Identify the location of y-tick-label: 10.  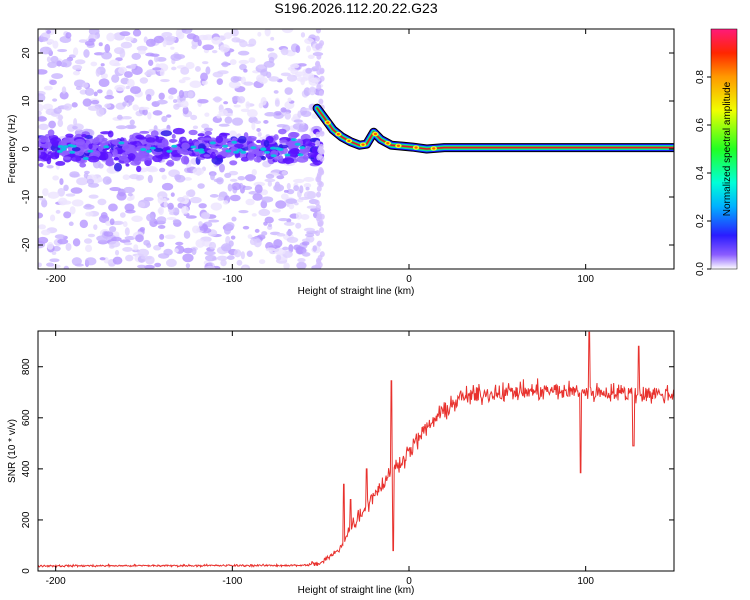
(26, 101).